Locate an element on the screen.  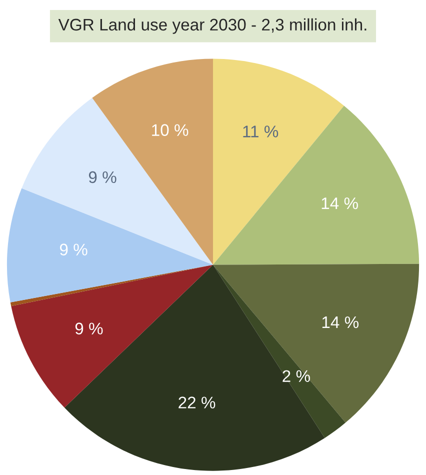
data-label: 22 % is located at coordinates (197, 402).